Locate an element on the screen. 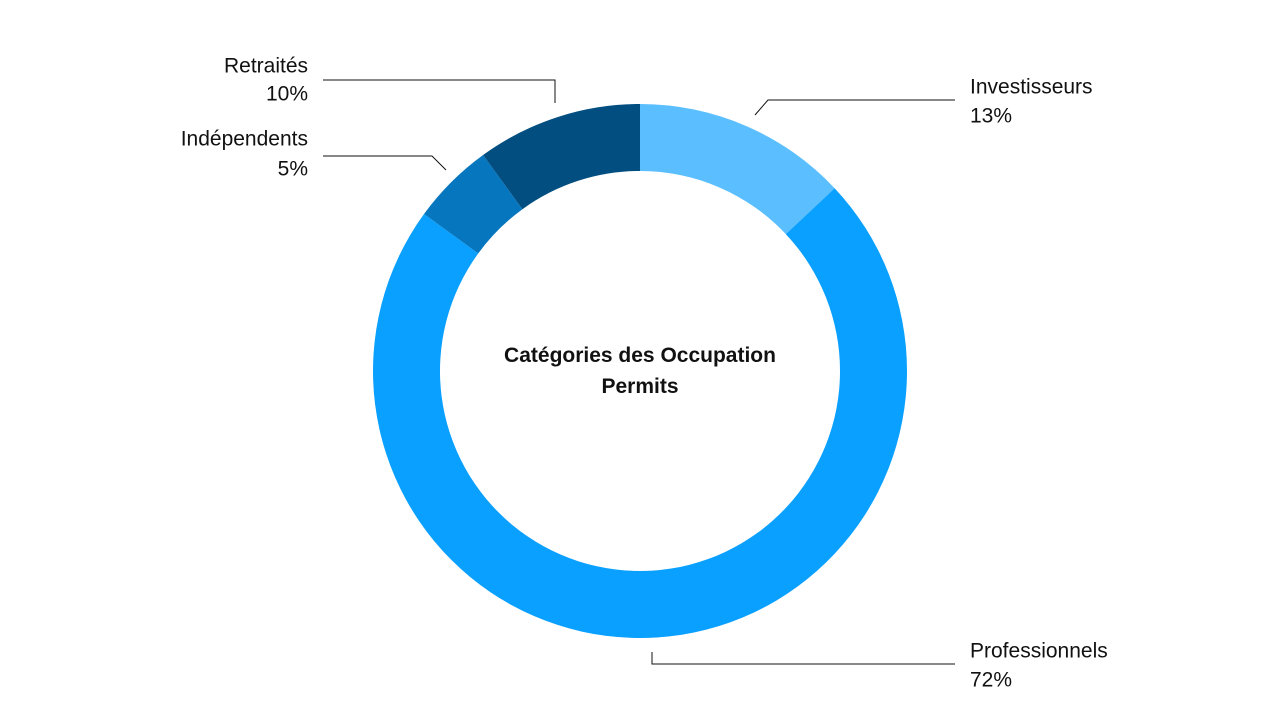  slice-value-label: 10% is located at coordinates (287, 94).